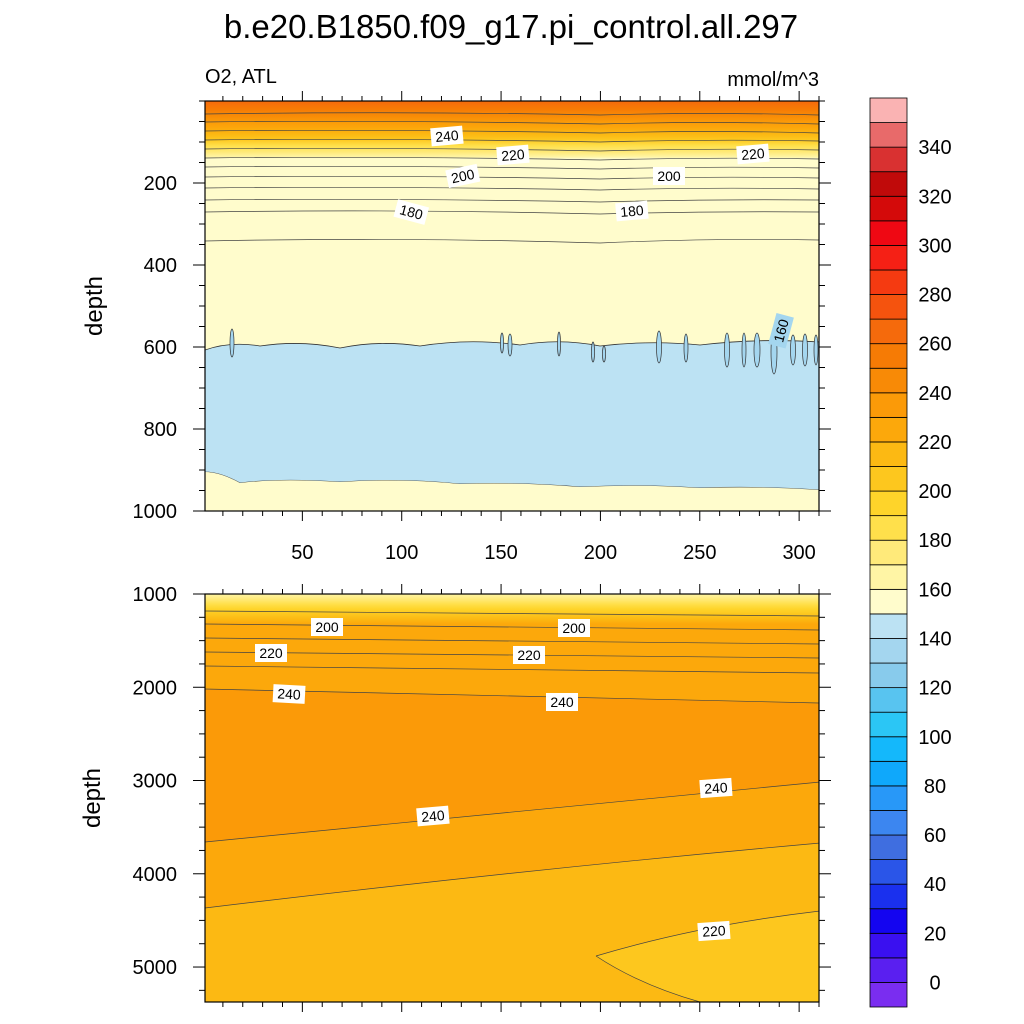 The height and width of the screenshot is (1024, 1024). What do you see at coordinates (593, 237) in the screenshot?
I see `top-contour-labels: 240 220 220 200 200 180 180 160` at bounding box center [593, 237].